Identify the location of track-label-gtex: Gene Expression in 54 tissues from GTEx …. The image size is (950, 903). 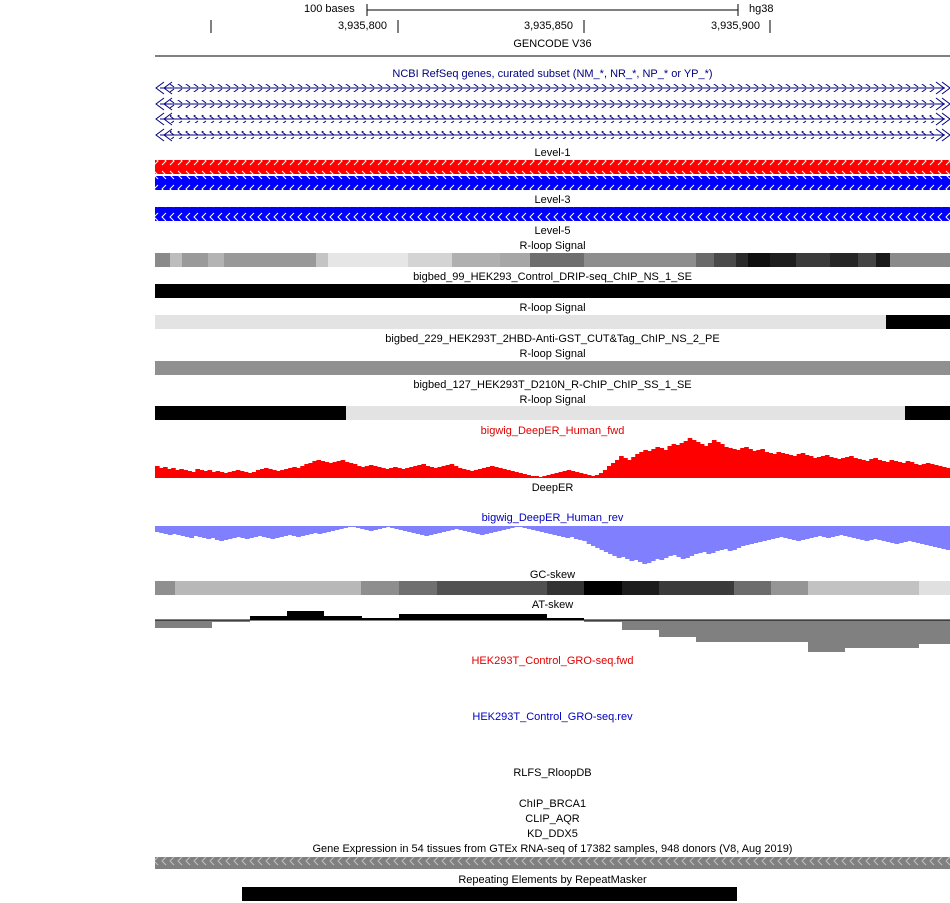
(552, 849).